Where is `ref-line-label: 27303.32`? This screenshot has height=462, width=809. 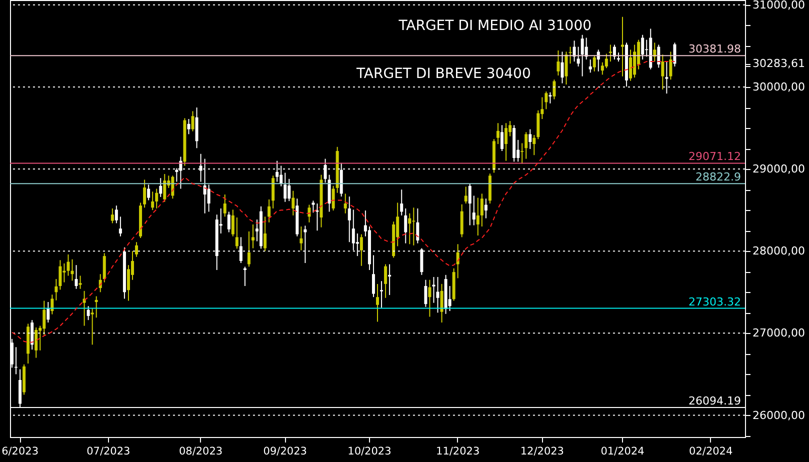 ref-line-label: 27303.32 is located at coordinates (714, 301).